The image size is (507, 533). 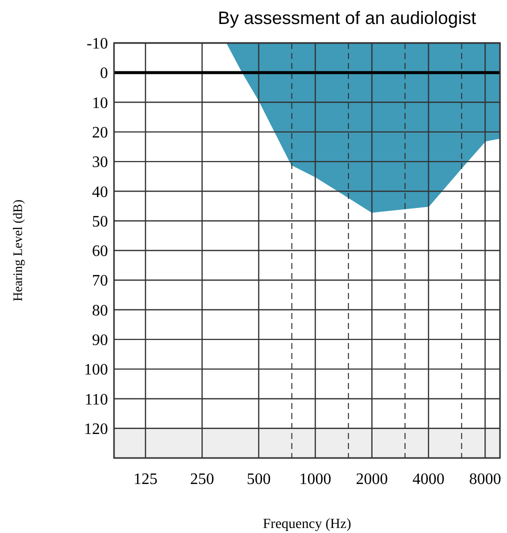 I want to click on y-tick-label: 100, so click(x=96, y=370).